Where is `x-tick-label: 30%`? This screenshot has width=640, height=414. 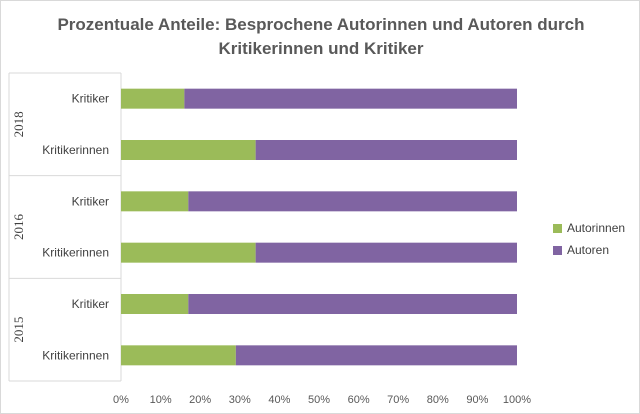 x-tick-label: 30% is located at coordinates (240, 400).